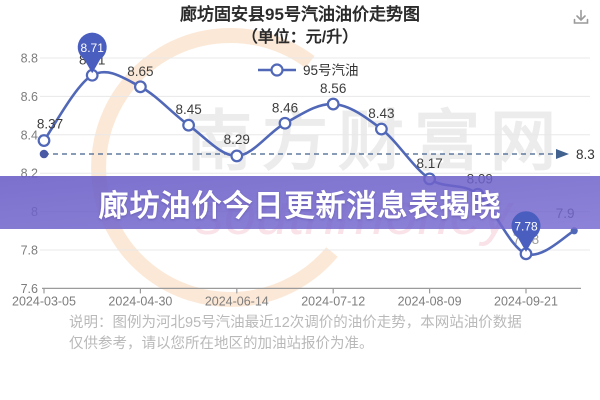  I want to click on data-value-label: 8.65, so click(140, 71).